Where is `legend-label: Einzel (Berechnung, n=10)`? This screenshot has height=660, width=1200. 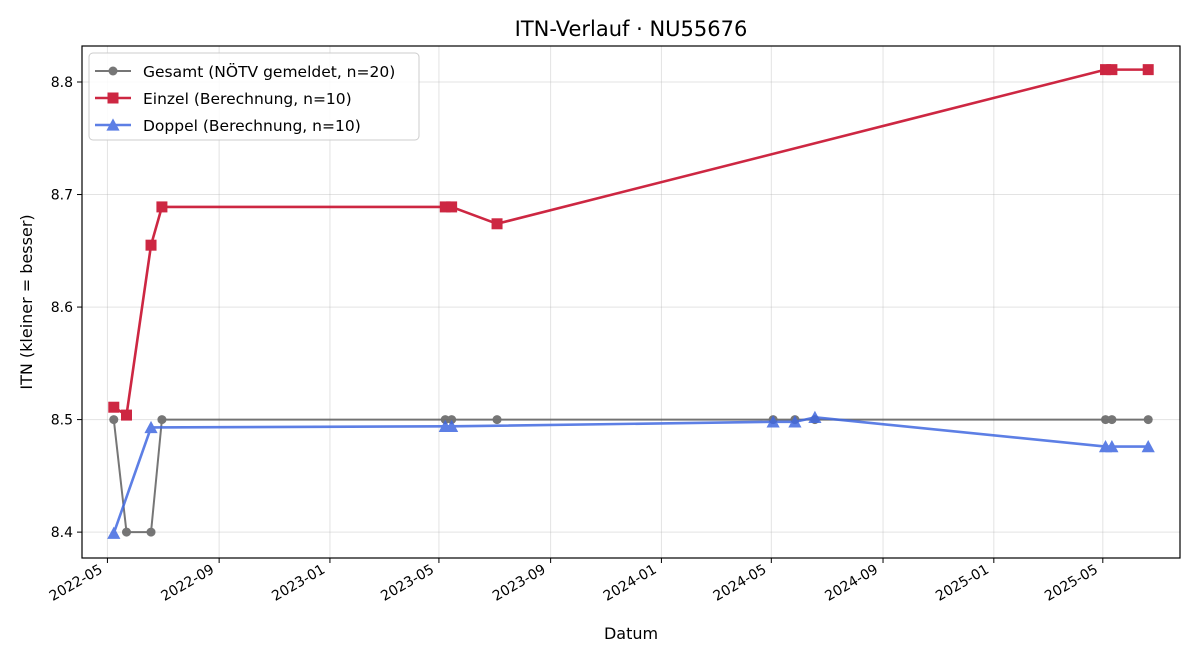 legend-label: Einzel (Berechnung, n=10) is located at coordinates (247, 99).